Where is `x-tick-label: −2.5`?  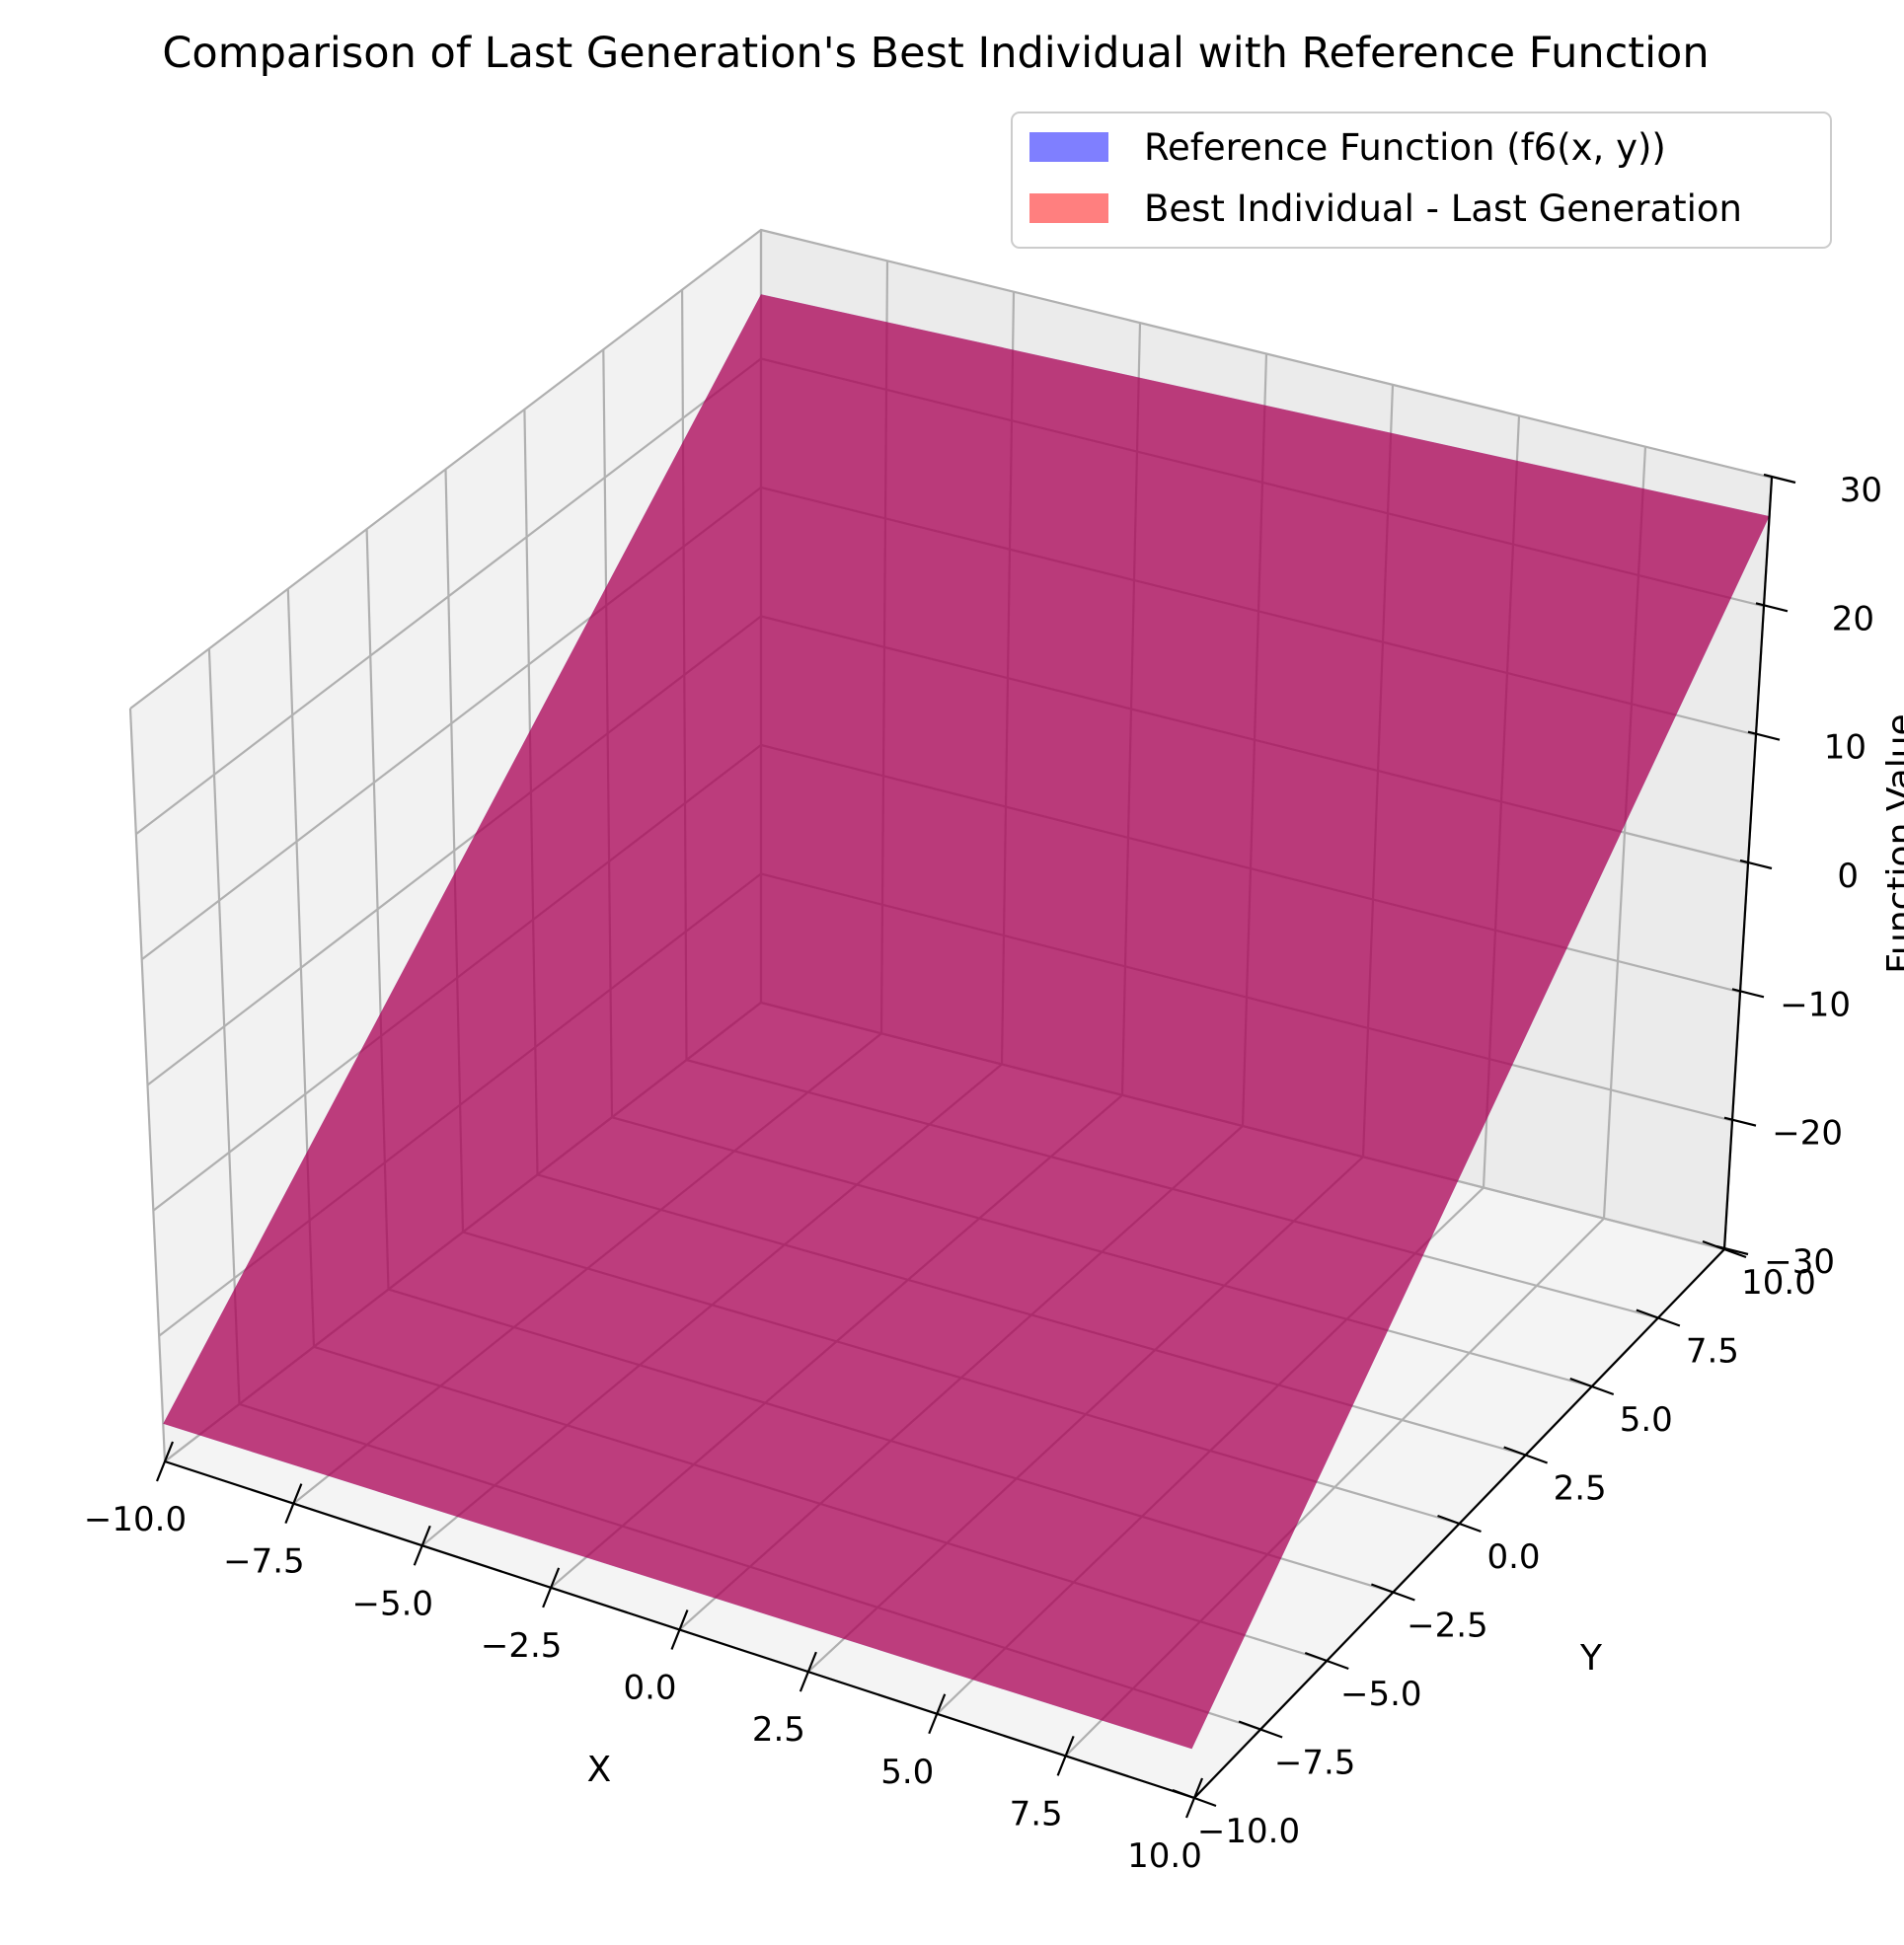 x-tick-label: −2.5 is located at coordinates (522, 1646).